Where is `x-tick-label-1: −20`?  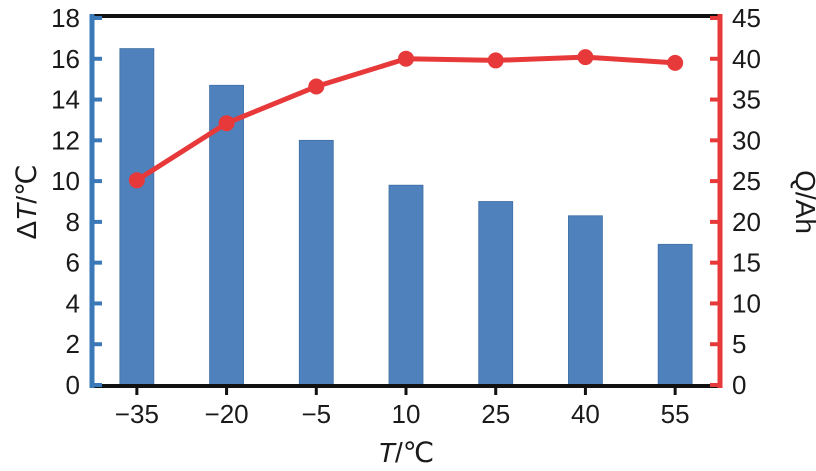
x-tick-label-1: −20 is located at coordinates (227, 414).